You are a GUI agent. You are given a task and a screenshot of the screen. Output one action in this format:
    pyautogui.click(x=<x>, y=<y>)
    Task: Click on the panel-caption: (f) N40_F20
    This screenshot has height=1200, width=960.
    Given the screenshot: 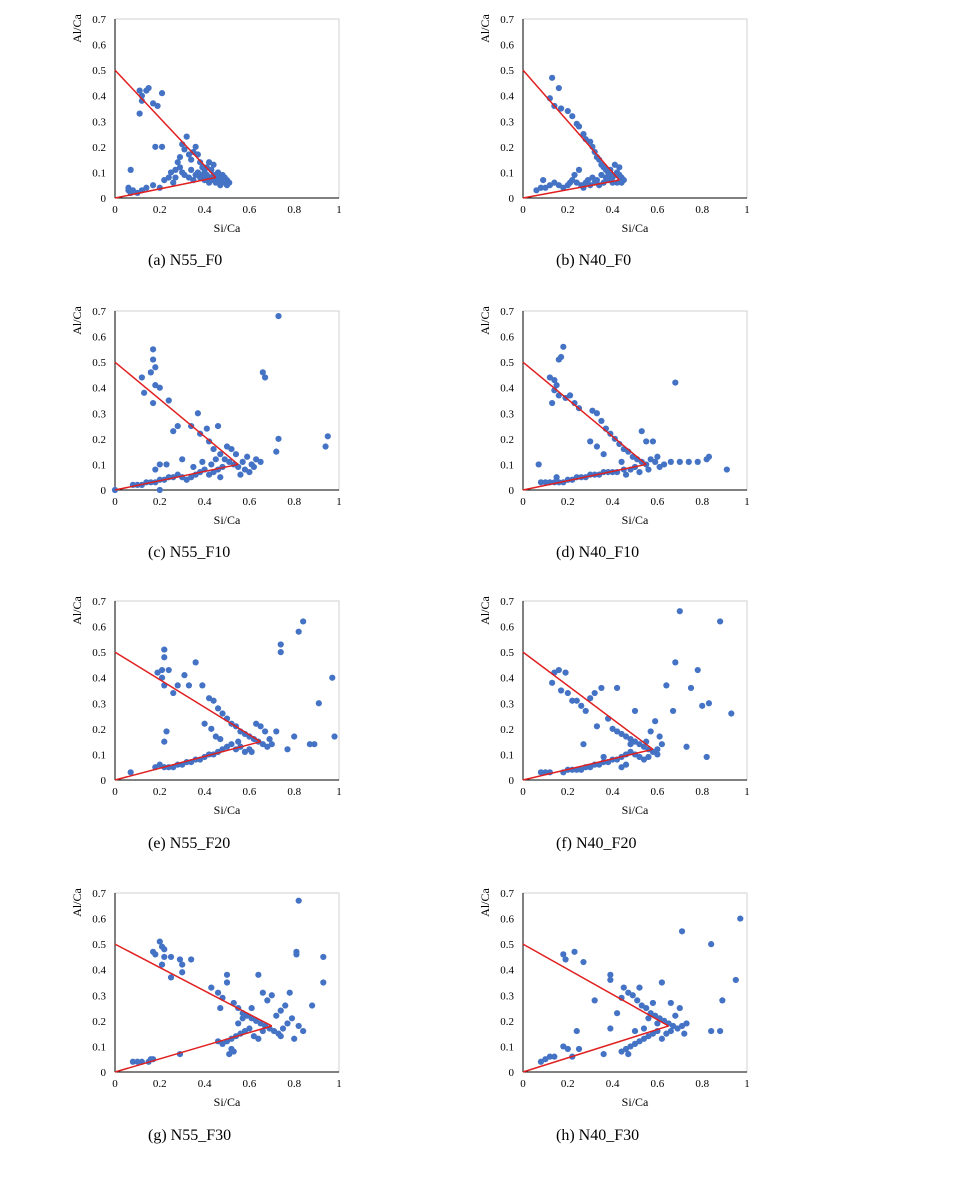 What is the action you would take?
    pyautogui.click(x=596, y=843)
    